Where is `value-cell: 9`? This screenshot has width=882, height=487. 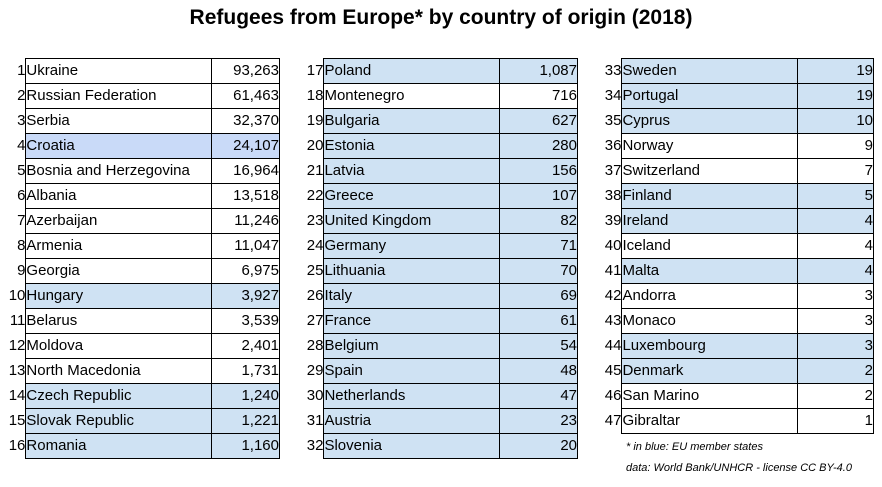 value-cell: 9 is located at coordinates (835, 146).